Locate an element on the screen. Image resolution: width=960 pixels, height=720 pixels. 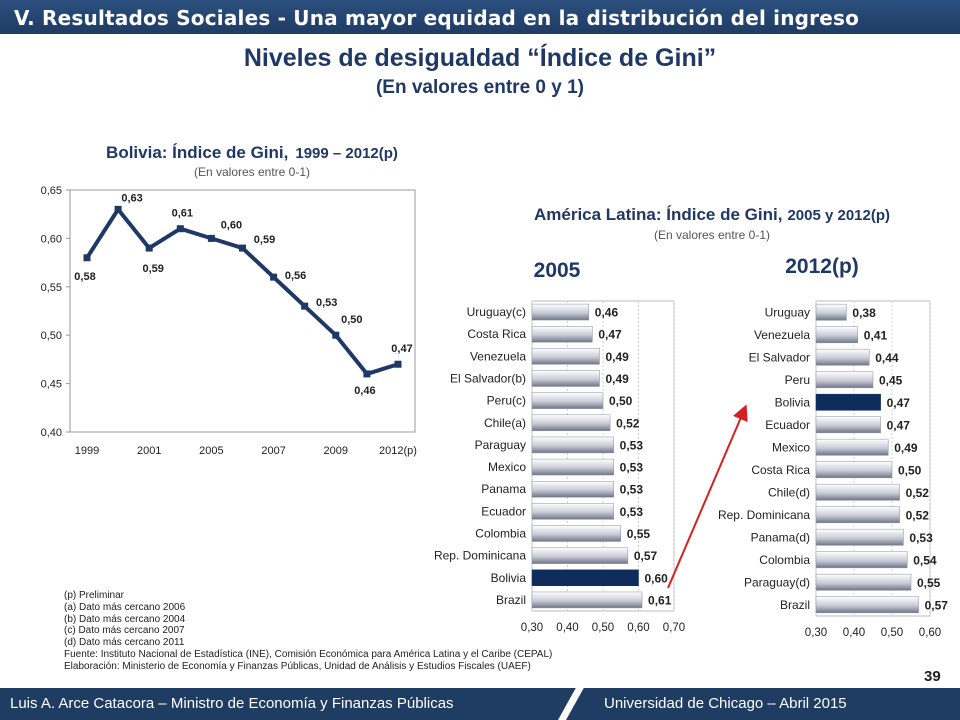
category-label: Peru(c) is located at coordinates (506, 401).